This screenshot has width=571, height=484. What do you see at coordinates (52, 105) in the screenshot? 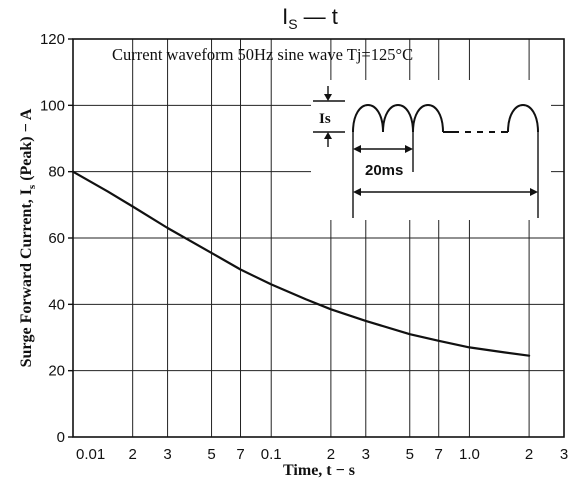
I see `y-tick-label: 100` at bounding box center [52, 105].